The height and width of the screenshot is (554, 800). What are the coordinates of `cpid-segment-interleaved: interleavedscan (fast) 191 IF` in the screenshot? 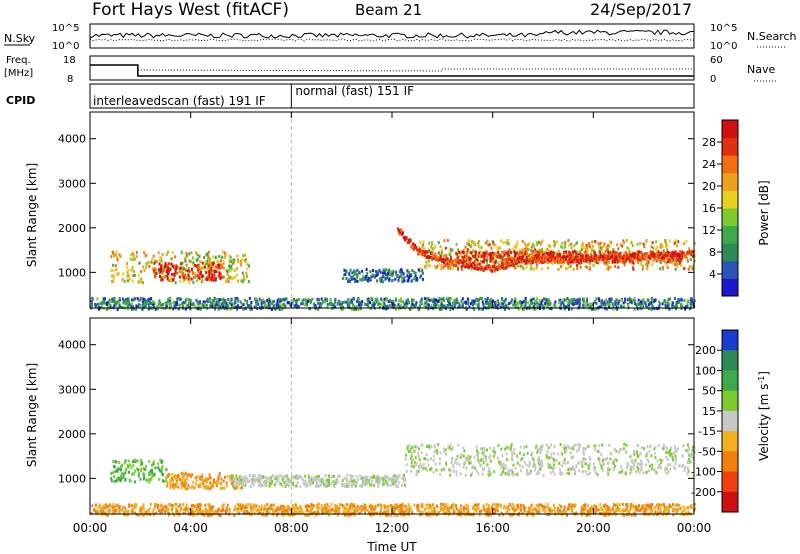 It's located at (179, 101).